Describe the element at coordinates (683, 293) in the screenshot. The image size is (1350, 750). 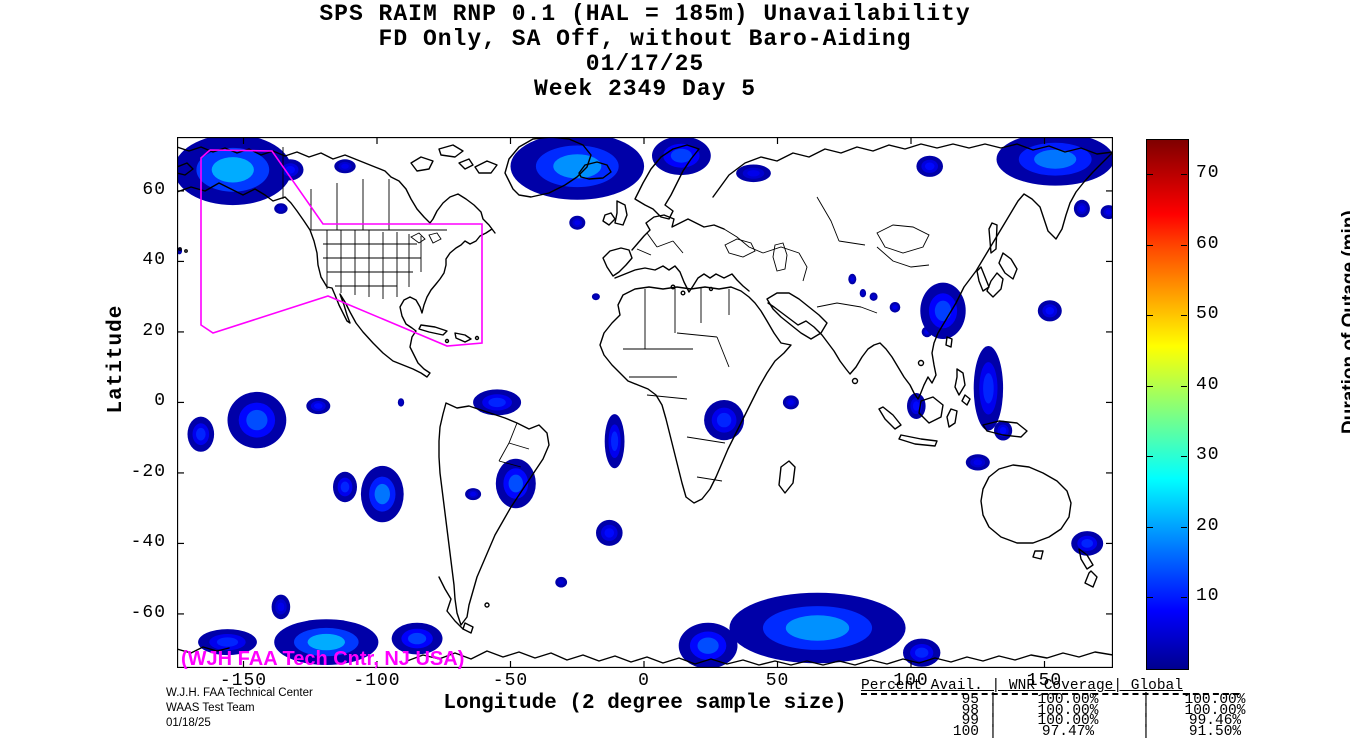
I see `island-sicily` at that location.